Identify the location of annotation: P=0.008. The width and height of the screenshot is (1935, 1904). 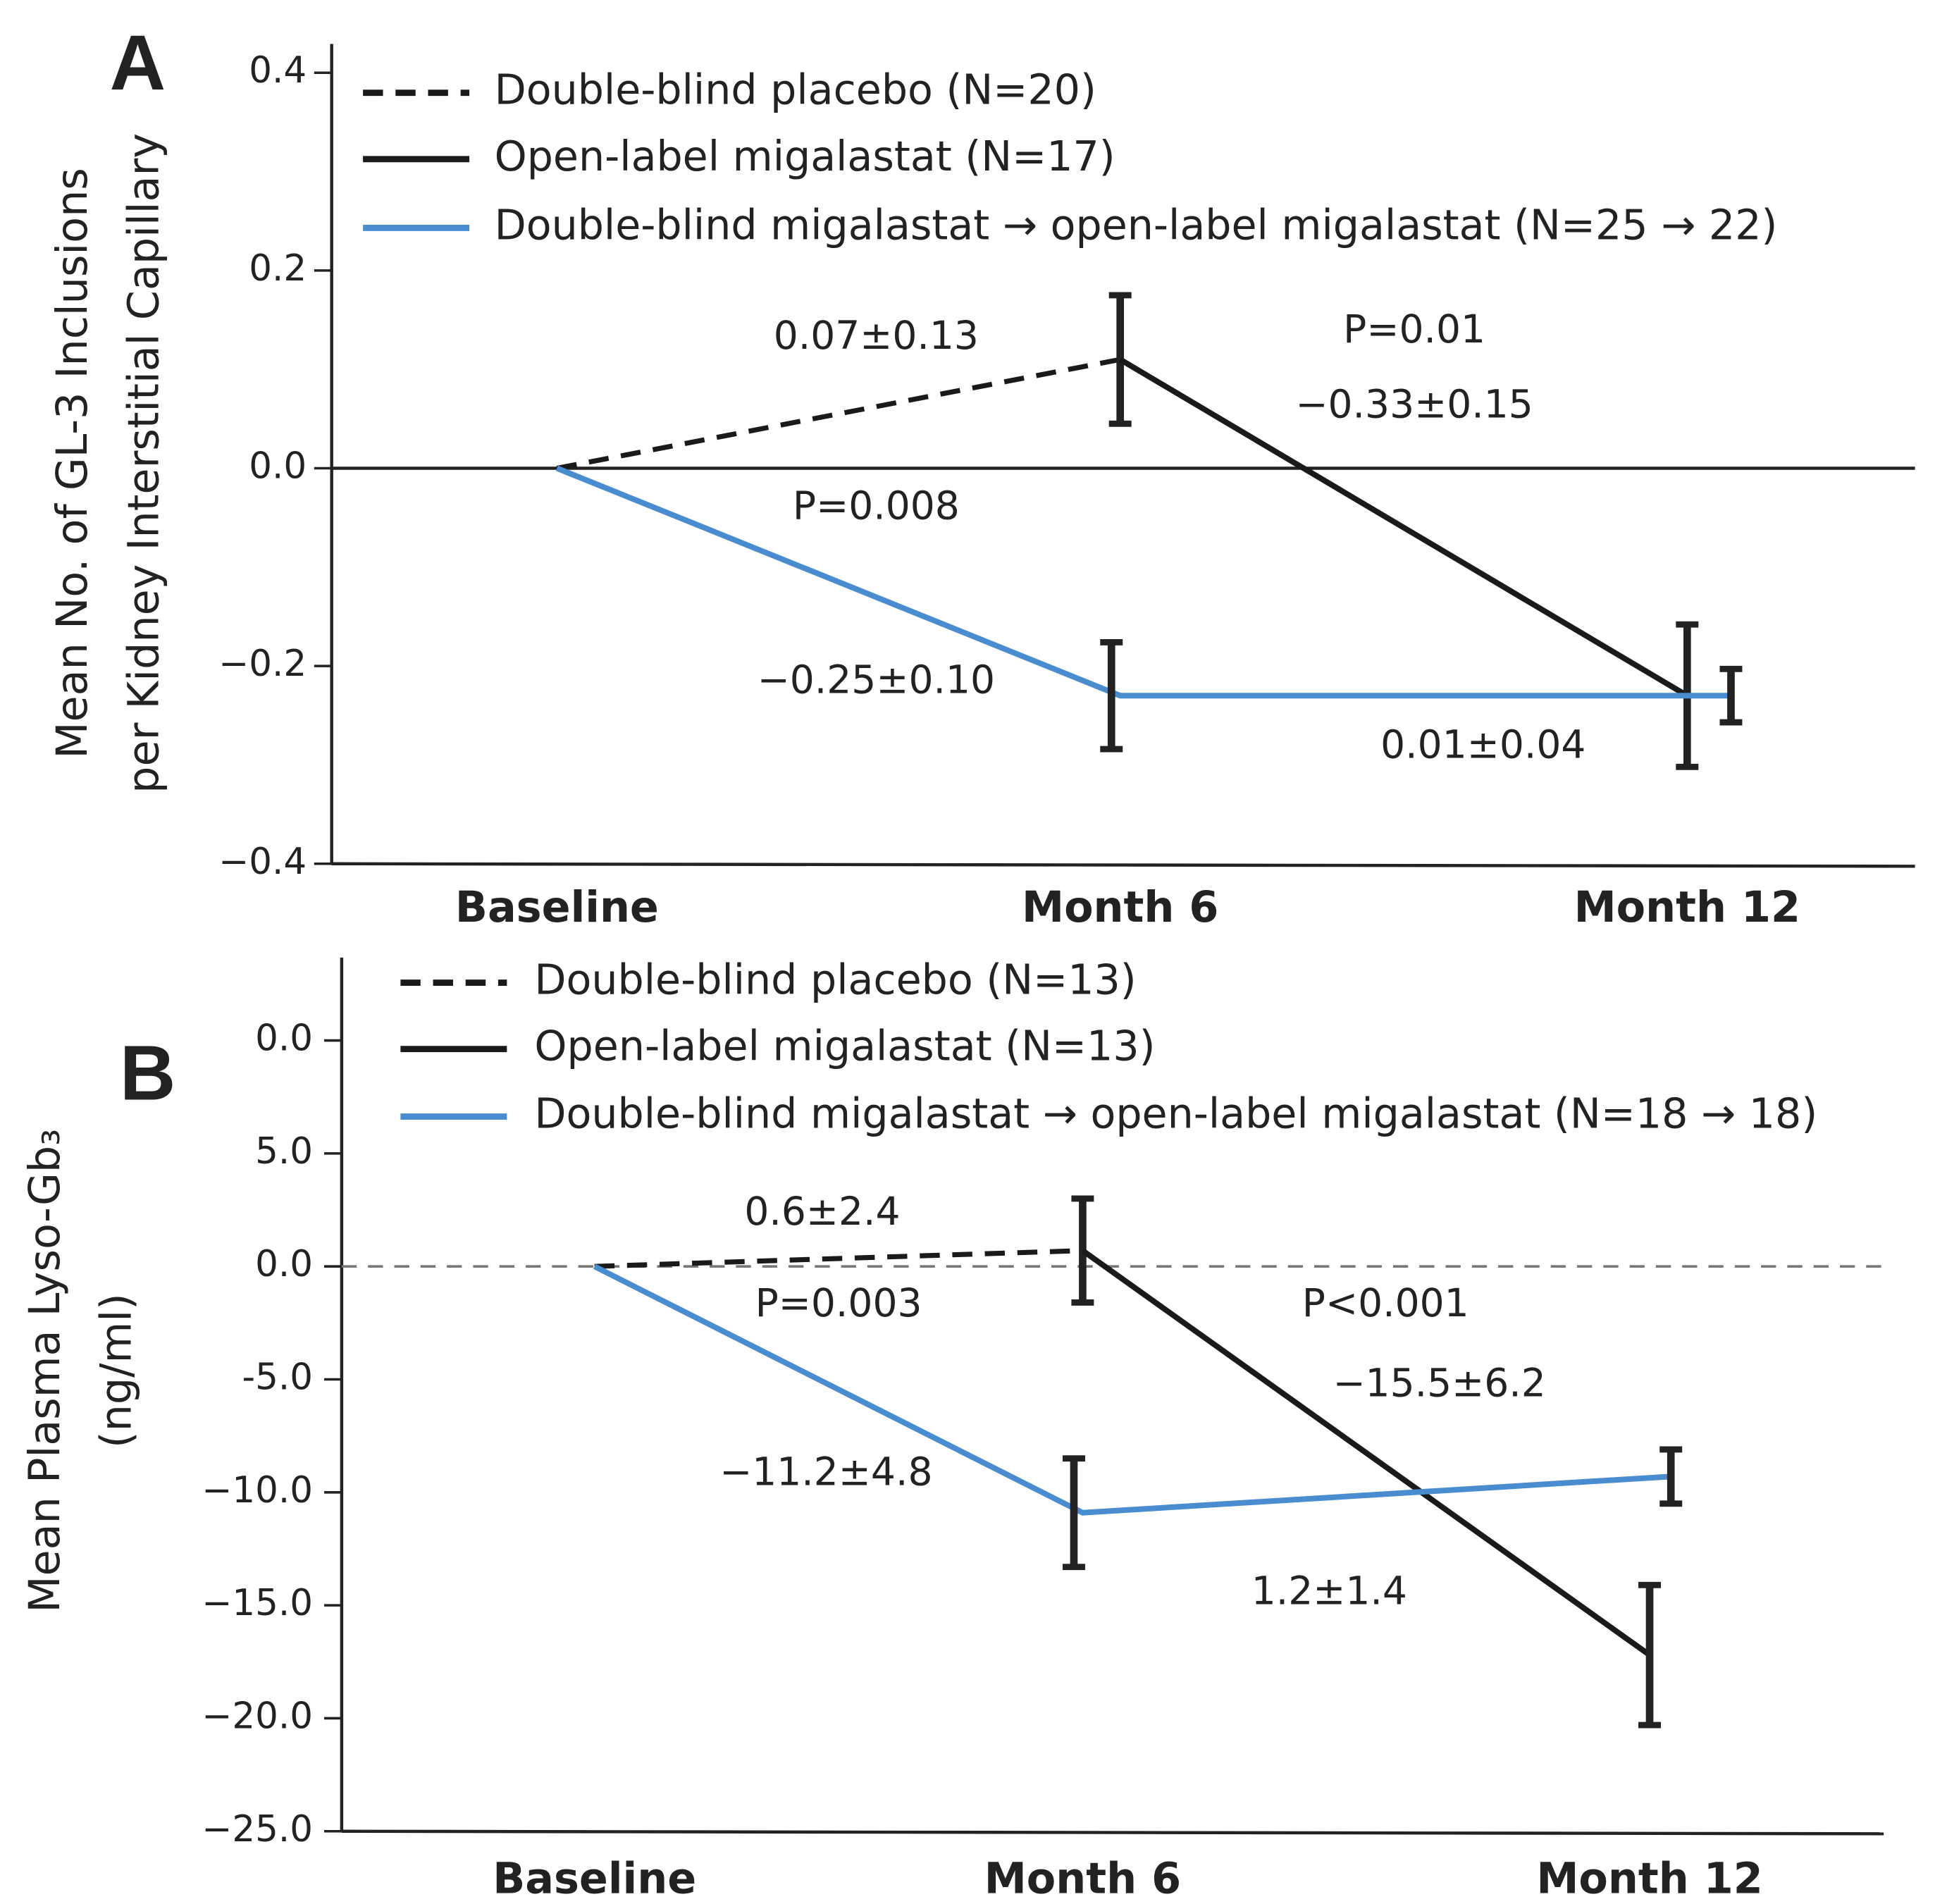
(876, 505).